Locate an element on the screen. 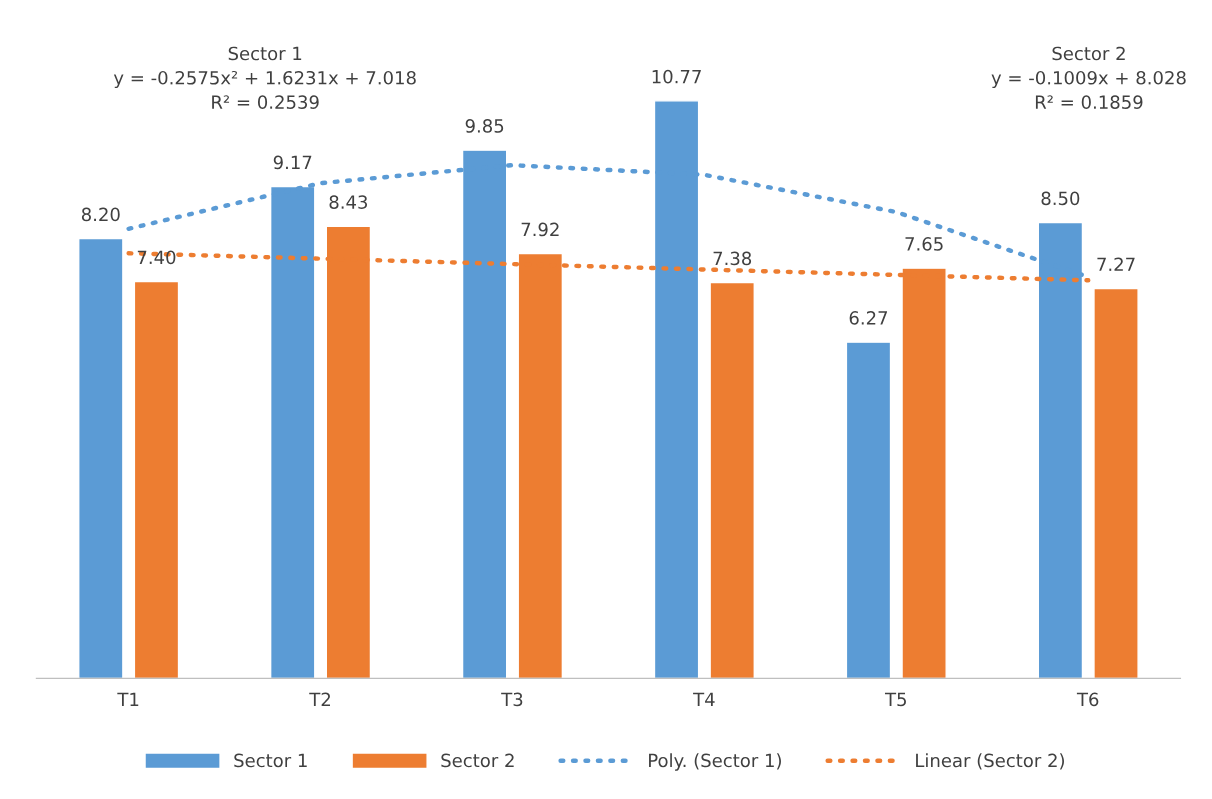 This screenshot has width=1212, height=799. annotation: Sector 1 y = -0.2575x² + 1.6231x + 7.018 R² = 0.2539 is located at coordinates (264, 77).